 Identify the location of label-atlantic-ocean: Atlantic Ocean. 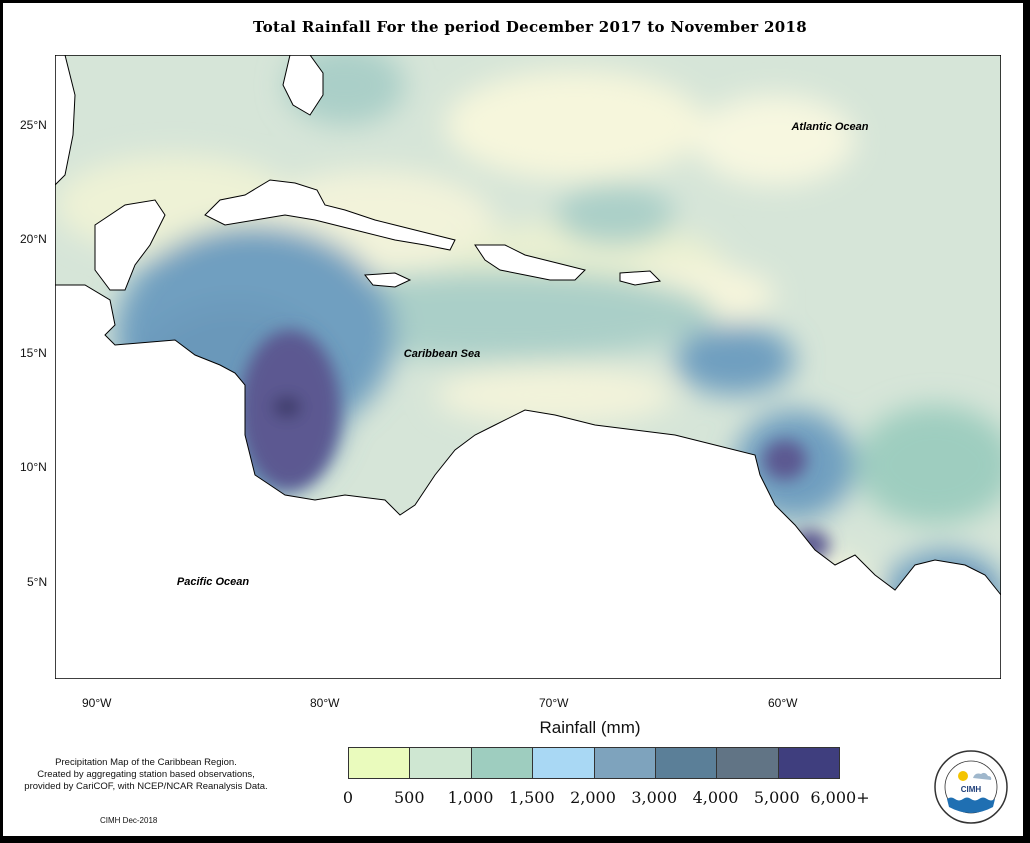
(829, 127).